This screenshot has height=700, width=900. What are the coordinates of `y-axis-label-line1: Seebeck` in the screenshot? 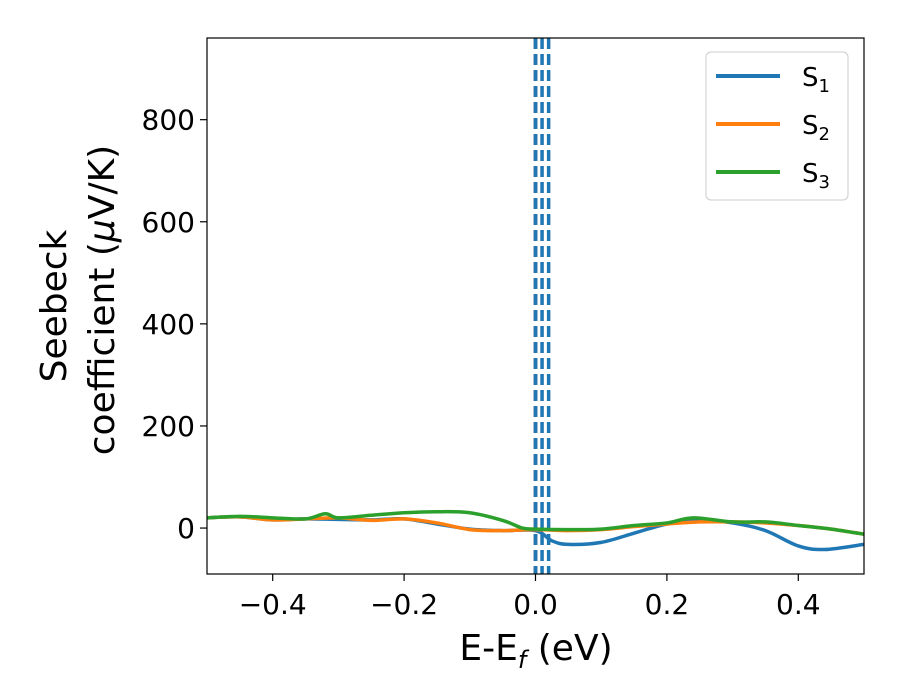 It's located at (54, 305).